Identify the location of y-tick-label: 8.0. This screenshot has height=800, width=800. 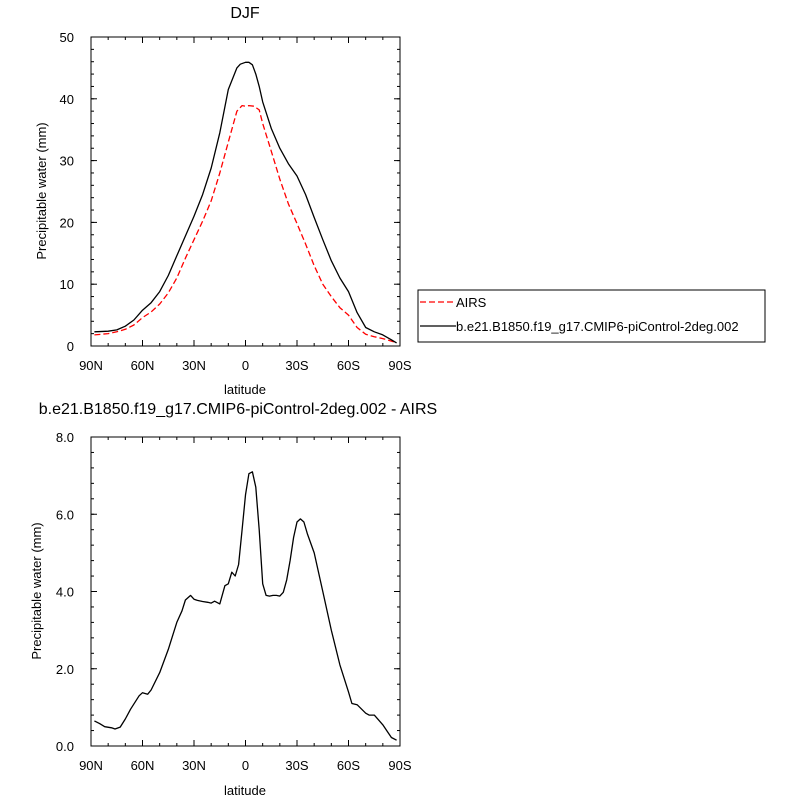
(65, 437).